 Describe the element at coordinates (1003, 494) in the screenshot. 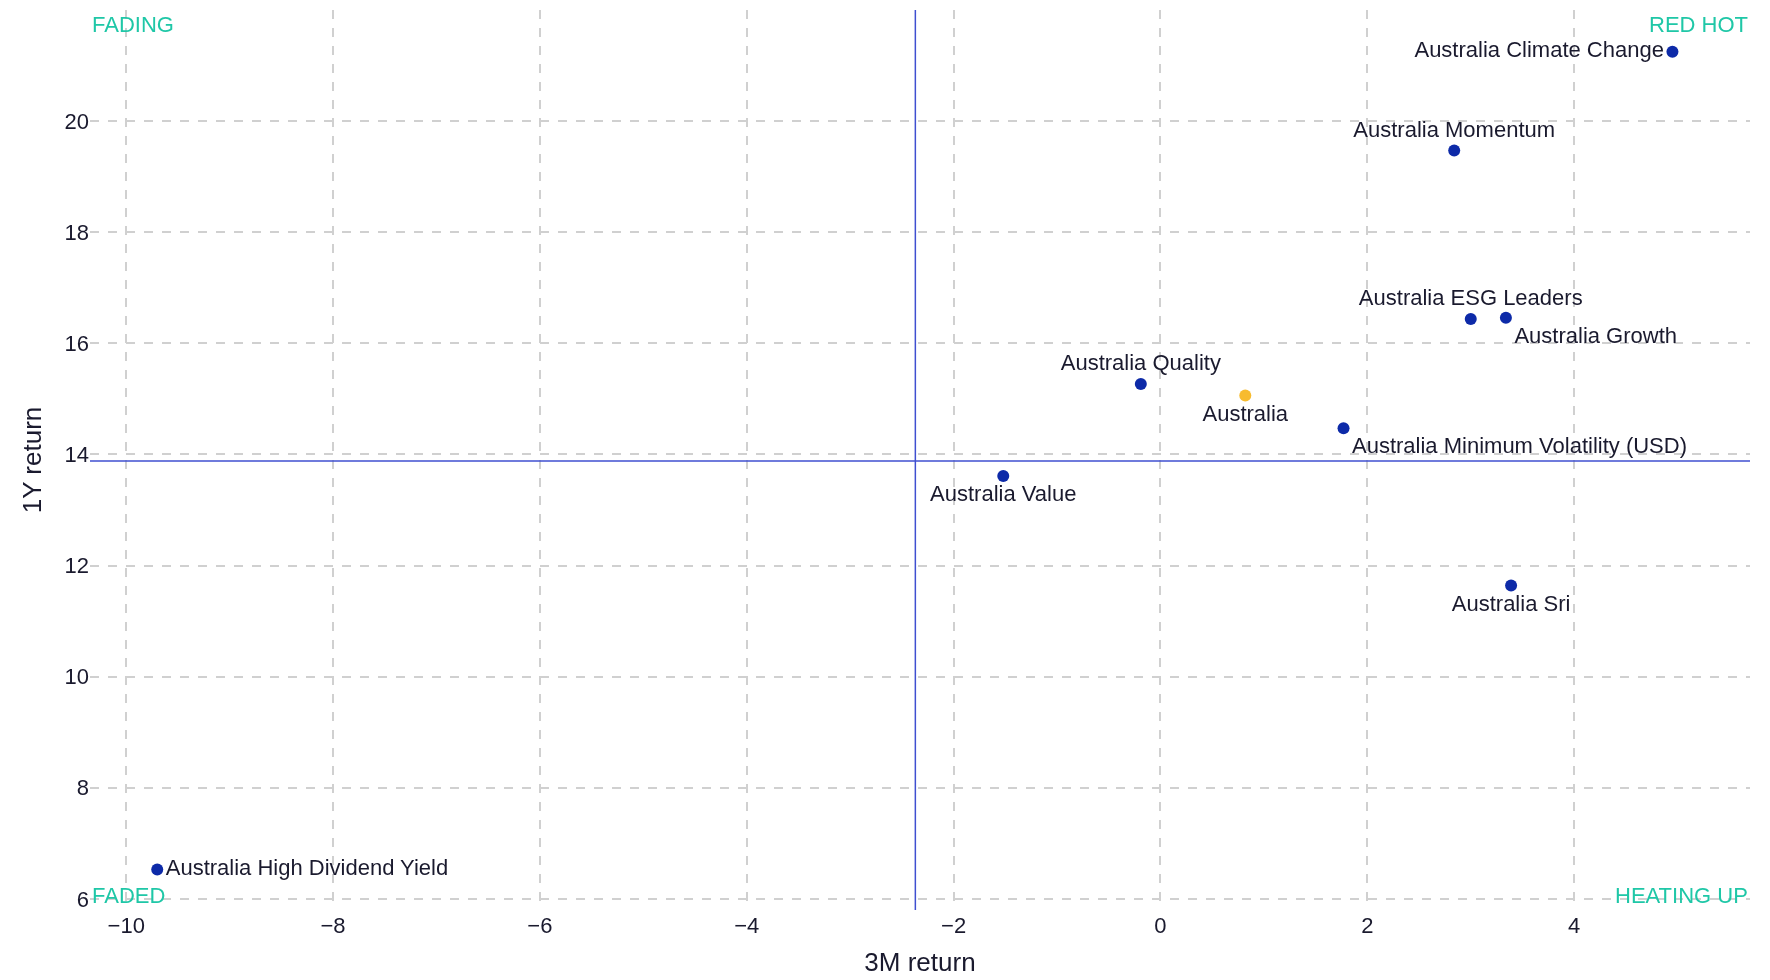

I see `series-label: Australia Value` at that location.